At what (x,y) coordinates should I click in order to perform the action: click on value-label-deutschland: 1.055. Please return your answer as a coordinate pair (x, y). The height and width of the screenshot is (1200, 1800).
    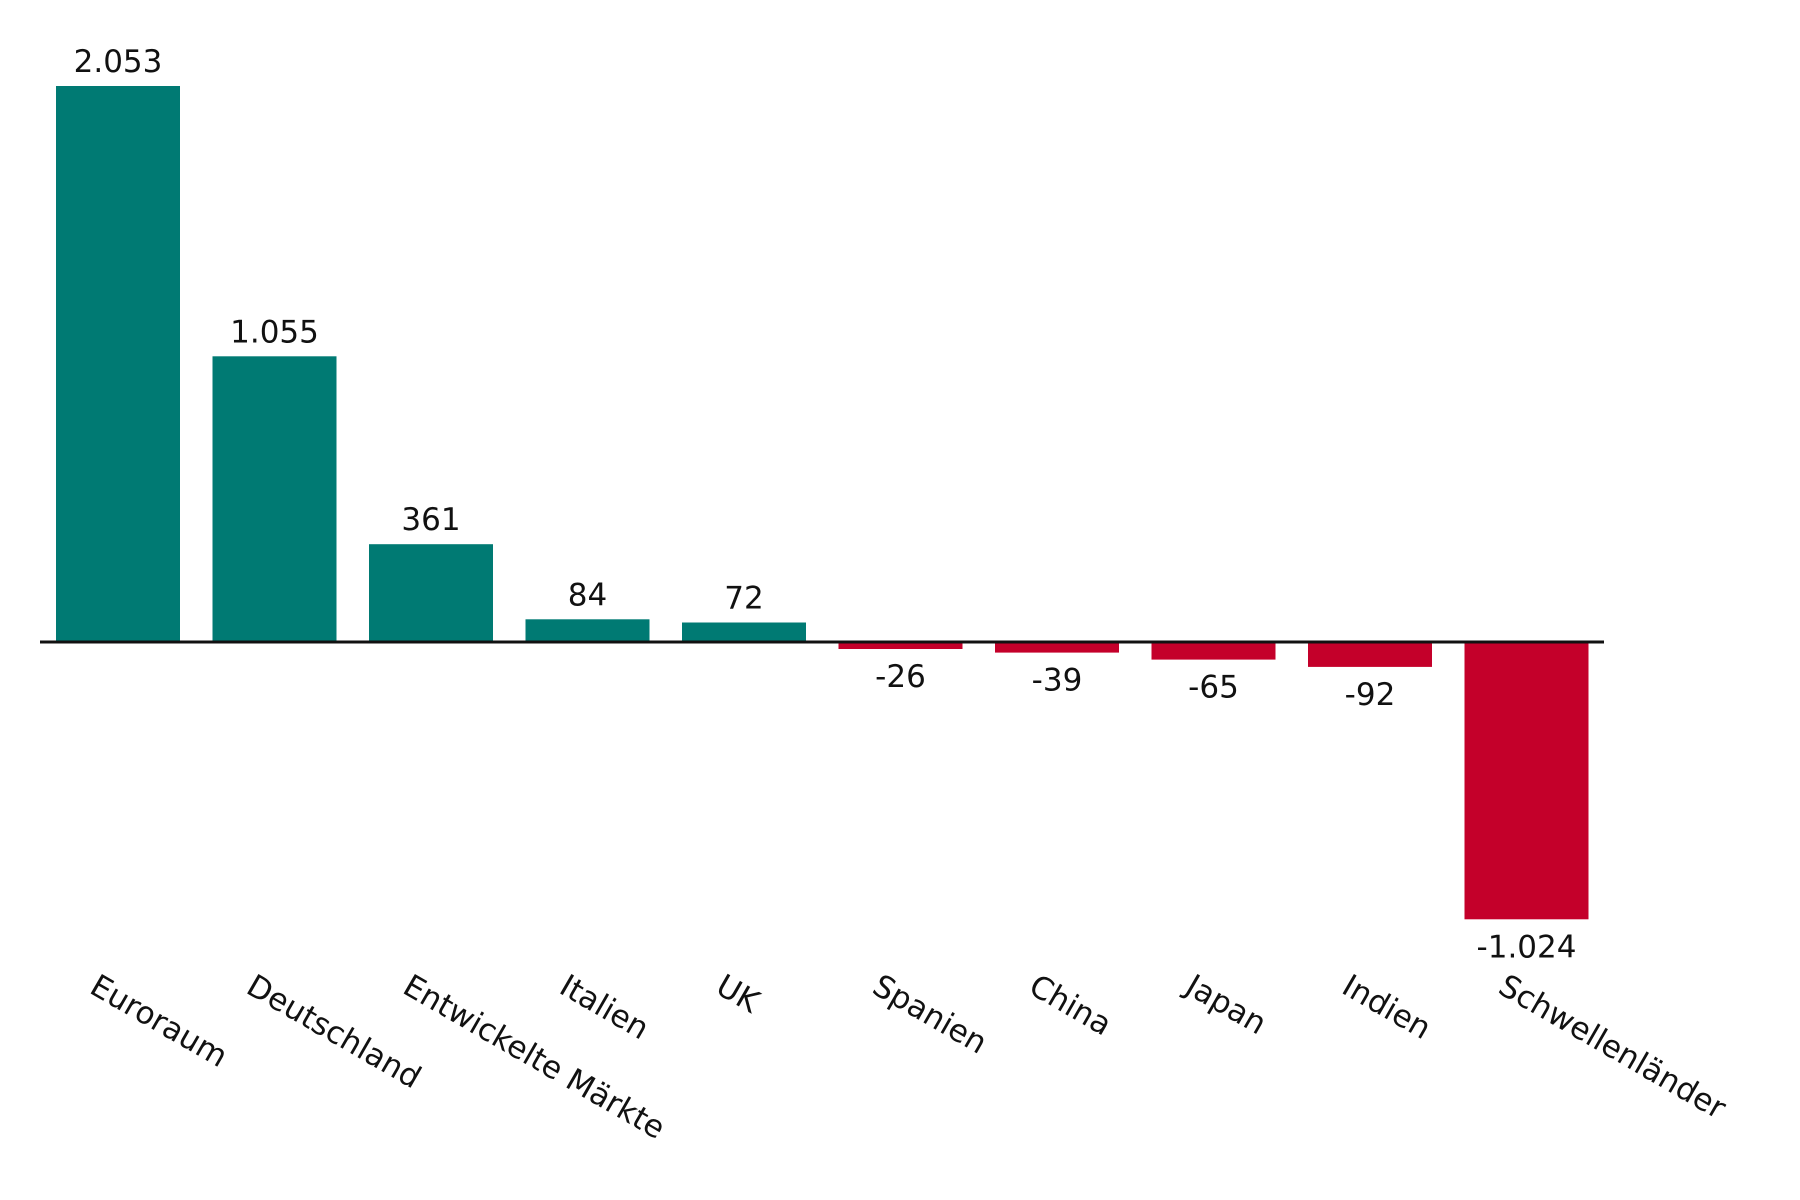
    Looking at the image, I should click on (274, 332).